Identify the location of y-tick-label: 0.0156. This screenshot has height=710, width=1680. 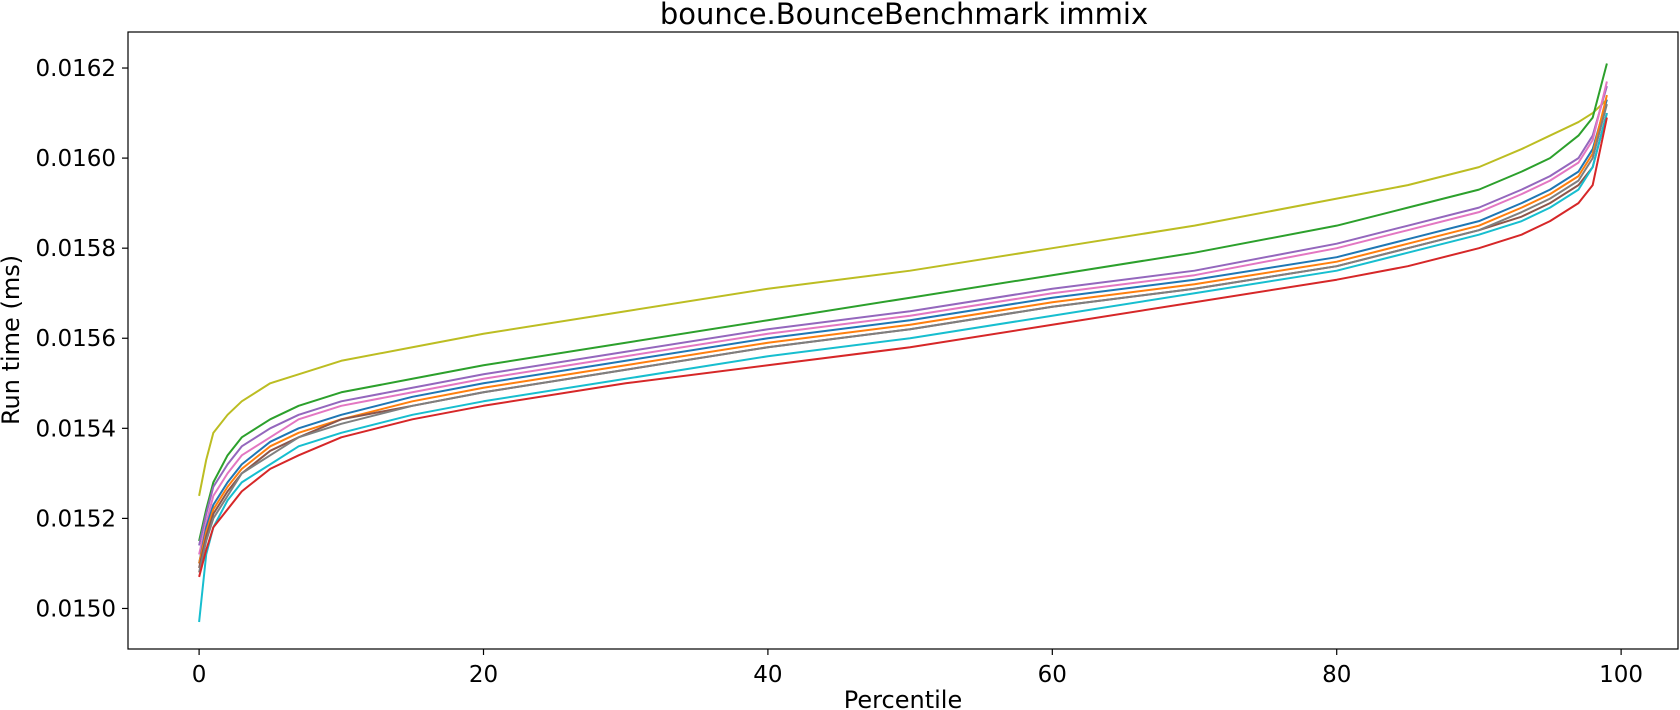
(76, 339).